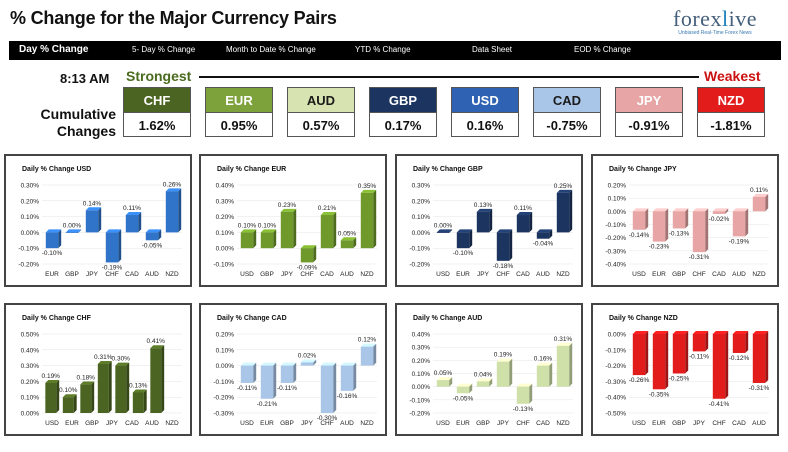  I want to click on chart-title: Daily % Change NZD, so click(643, 318).